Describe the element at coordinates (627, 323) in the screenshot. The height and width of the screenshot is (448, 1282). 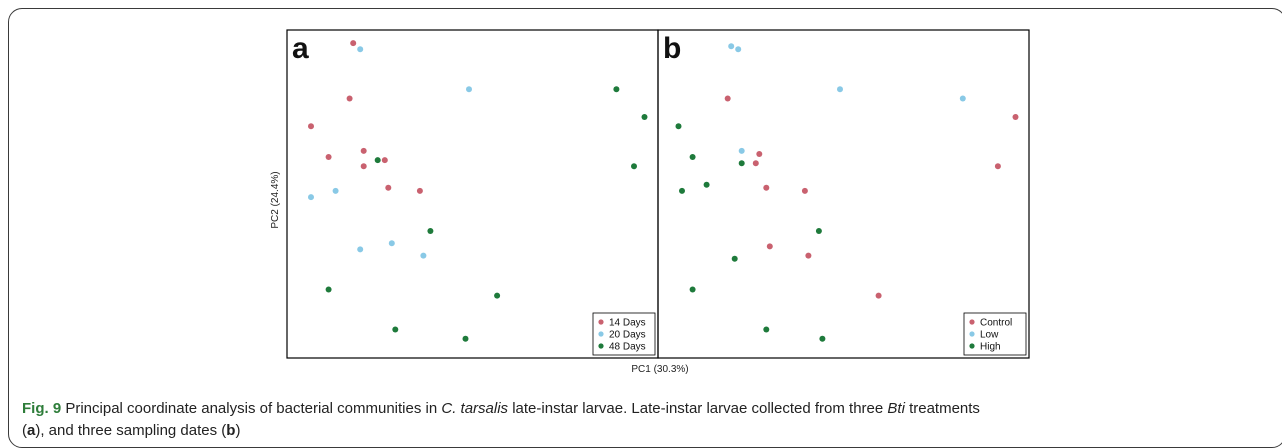
I see `legend-item-1: 14 Days` at that location.